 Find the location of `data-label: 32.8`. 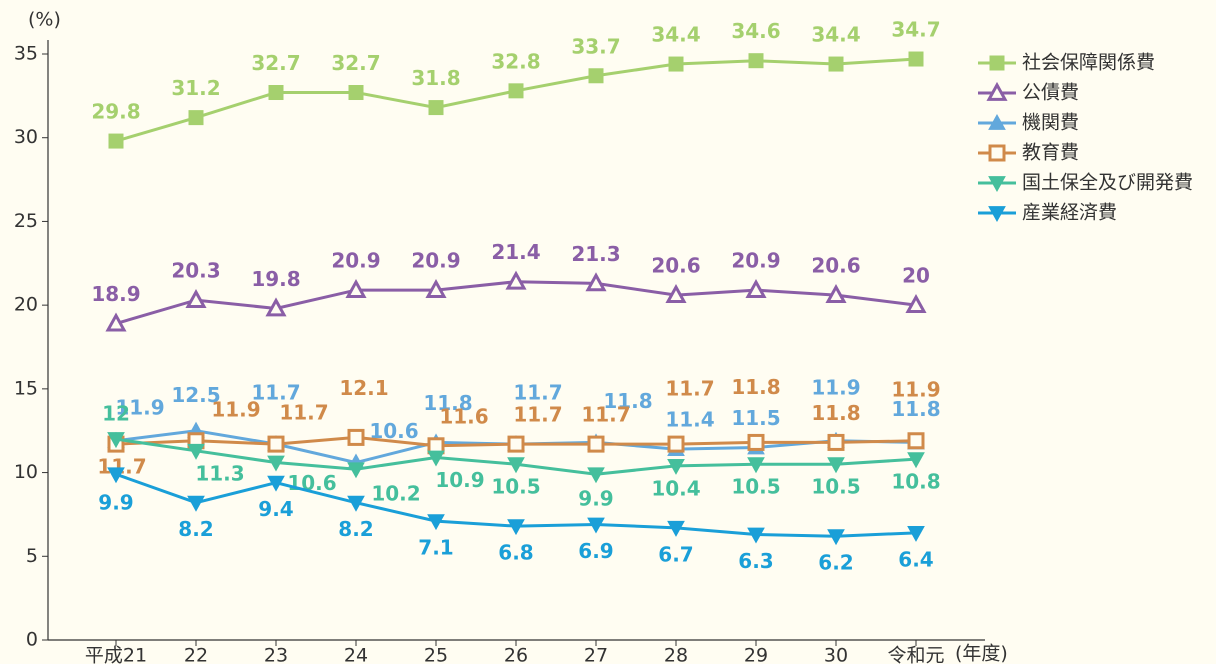

data-label: 32.8 is located at coordinates (515, 61).